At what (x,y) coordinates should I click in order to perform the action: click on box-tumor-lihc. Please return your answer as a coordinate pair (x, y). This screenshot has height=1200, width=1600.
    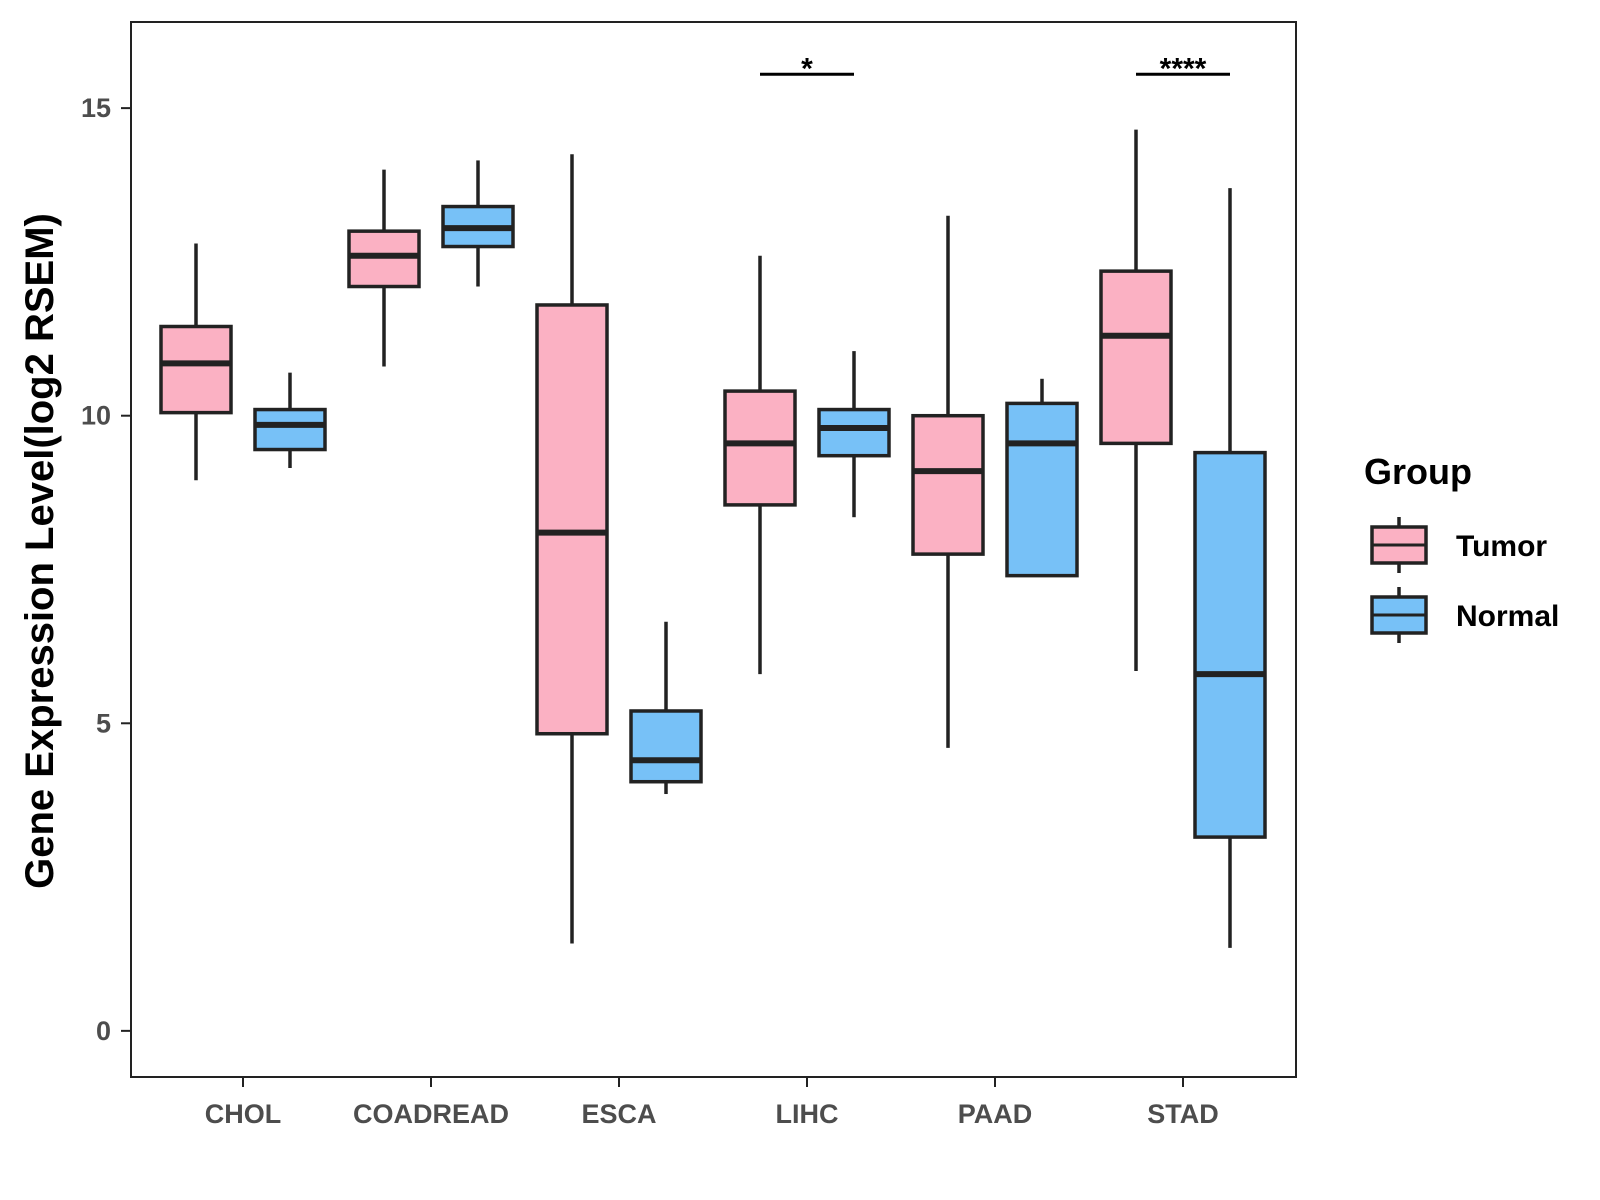
    Looking at the image, I should click on (760, 465).